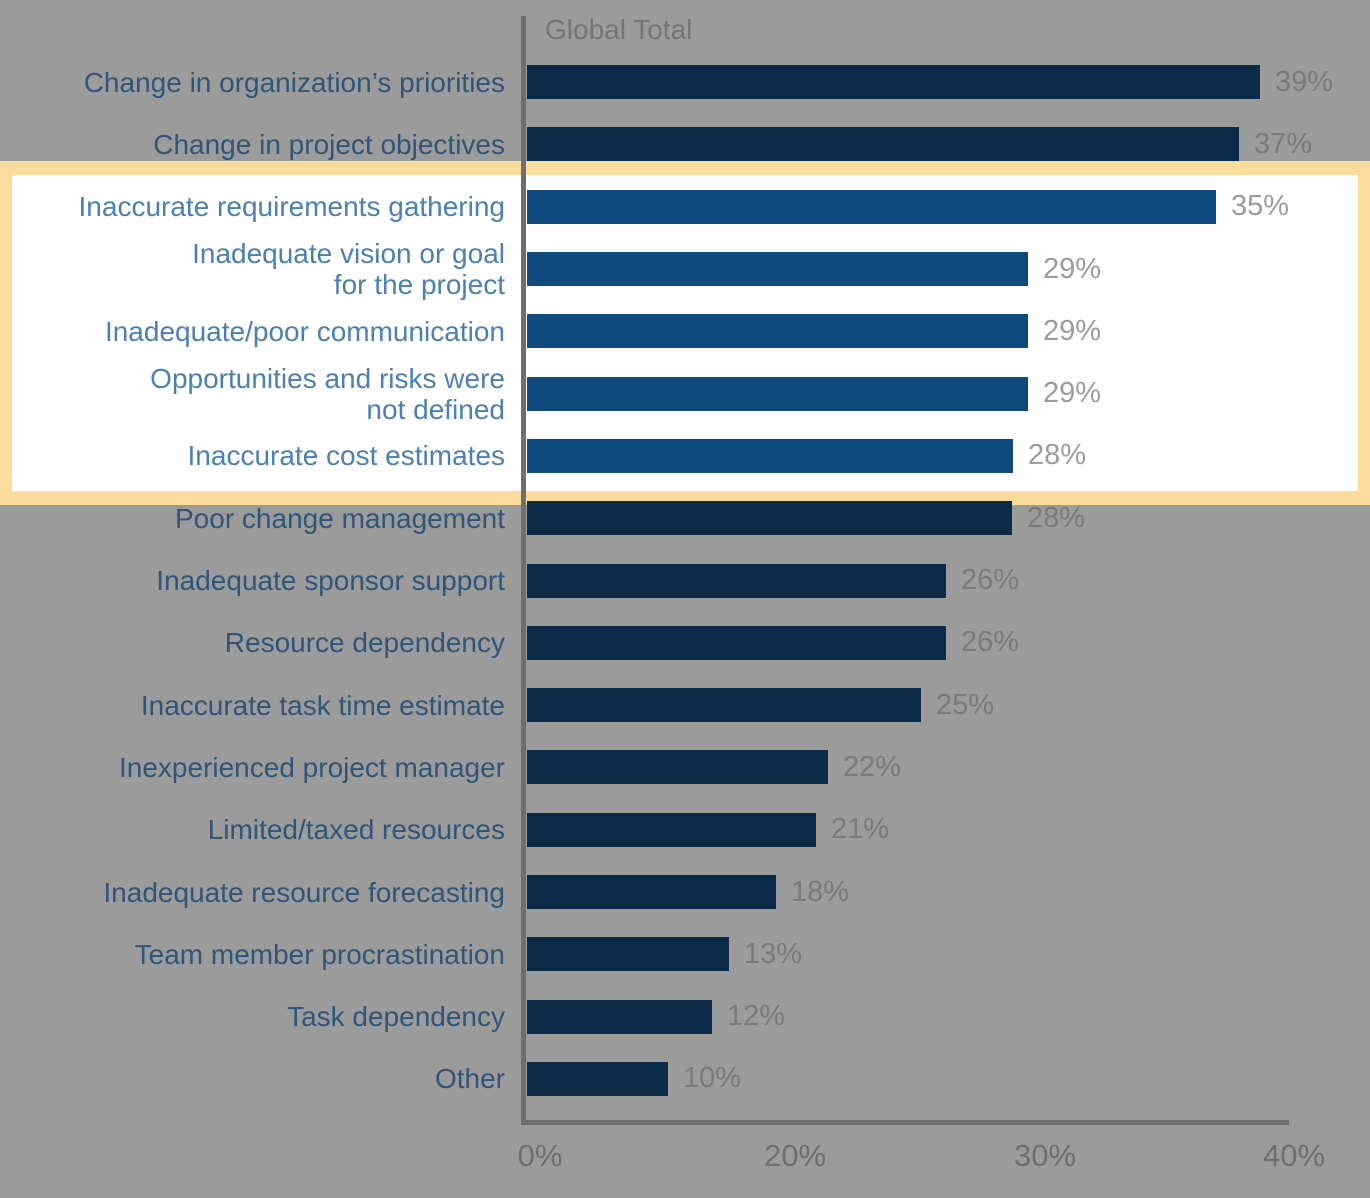 This screenshot has height=1198, width=1370. I want to click on bar-track: 37%, so click(948, 144).